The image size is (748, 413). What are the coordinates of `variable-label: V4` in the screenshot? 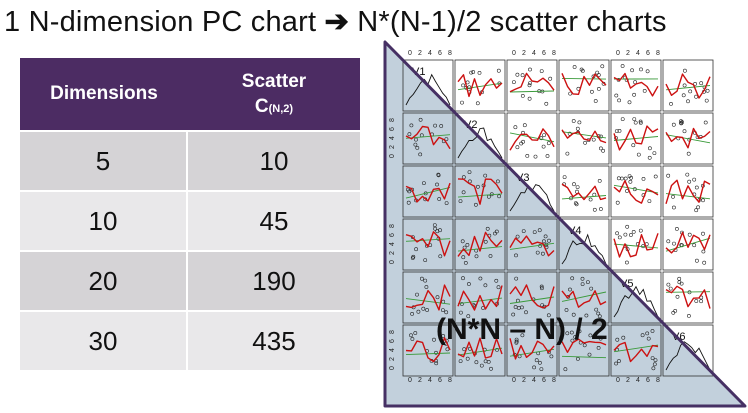 It's located at (574, 231).